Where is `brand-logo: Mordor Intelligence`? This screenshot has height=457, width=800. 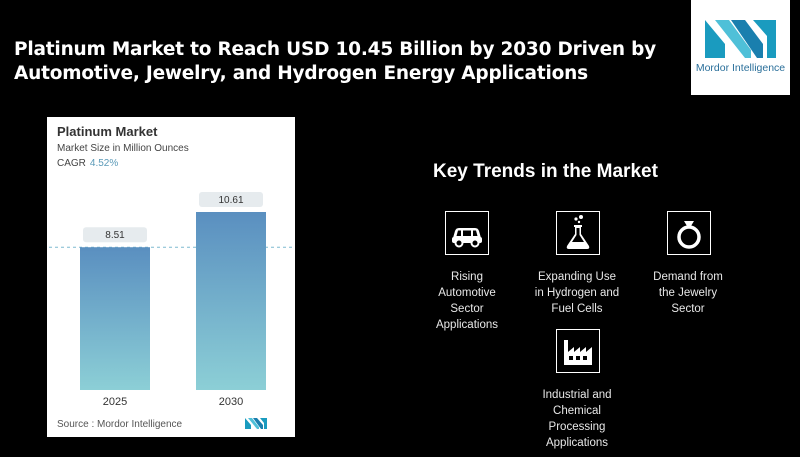
brand-logo: Mordor Intelligence is located at coordinates (740, 47).